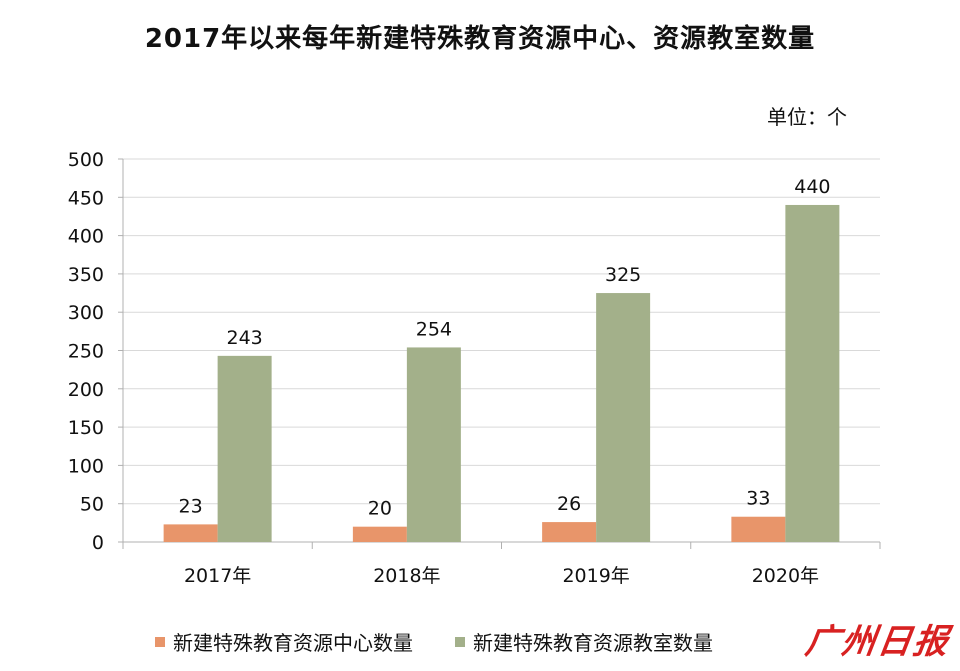  I want to click on y-tick-label-0: 0, so click(98, 543).